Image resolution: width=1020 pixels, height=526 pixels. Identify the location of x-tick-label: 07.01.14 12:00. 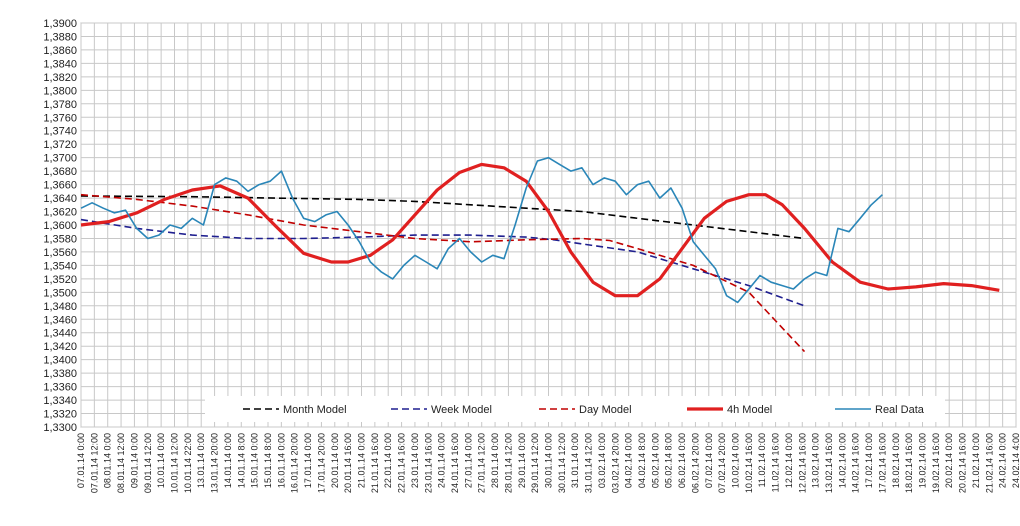
(94, 463).